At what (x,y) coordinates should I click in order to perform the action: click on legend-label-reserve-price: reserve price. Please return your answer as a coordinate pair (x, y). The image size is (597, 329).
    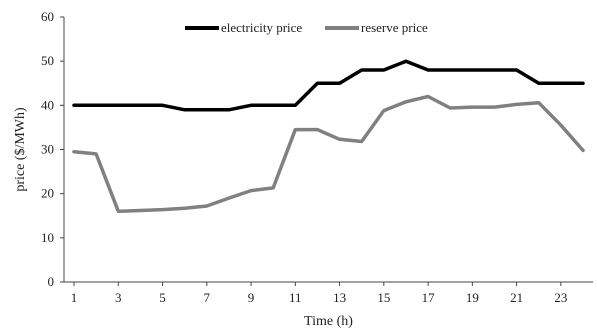
    Looking at the image, I should click on (394, 27).